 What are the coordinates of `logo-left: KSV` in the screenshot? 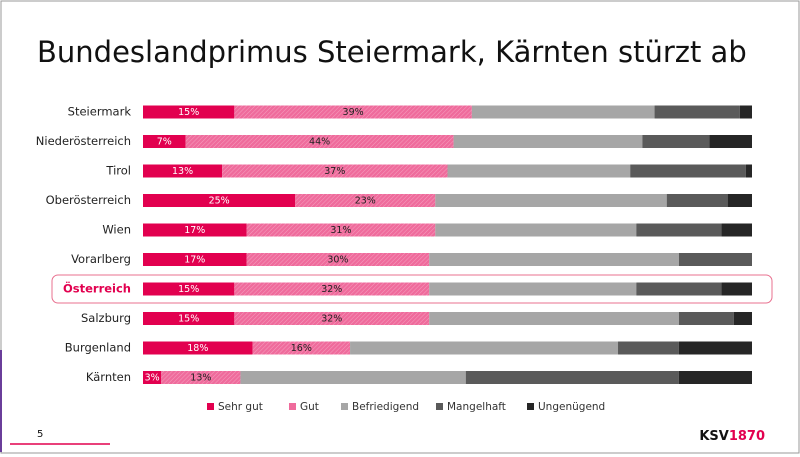 It's located at (714, 436).